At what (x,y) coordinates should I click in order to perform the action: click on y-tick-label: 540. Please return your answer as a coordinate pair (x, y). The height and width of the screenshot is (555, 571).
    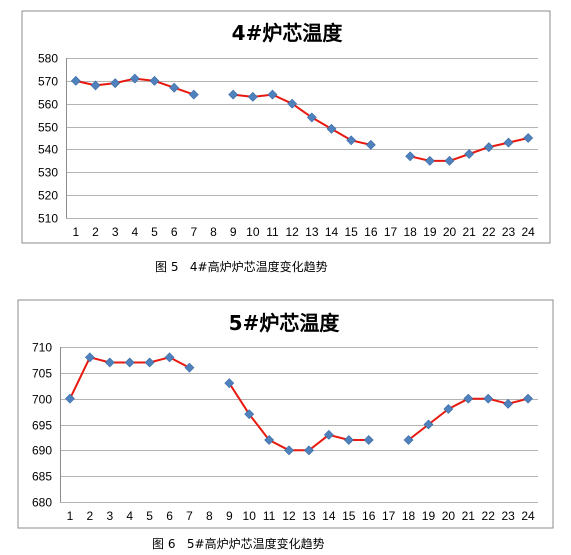
    Looking at the image, I should click on (48, 150).